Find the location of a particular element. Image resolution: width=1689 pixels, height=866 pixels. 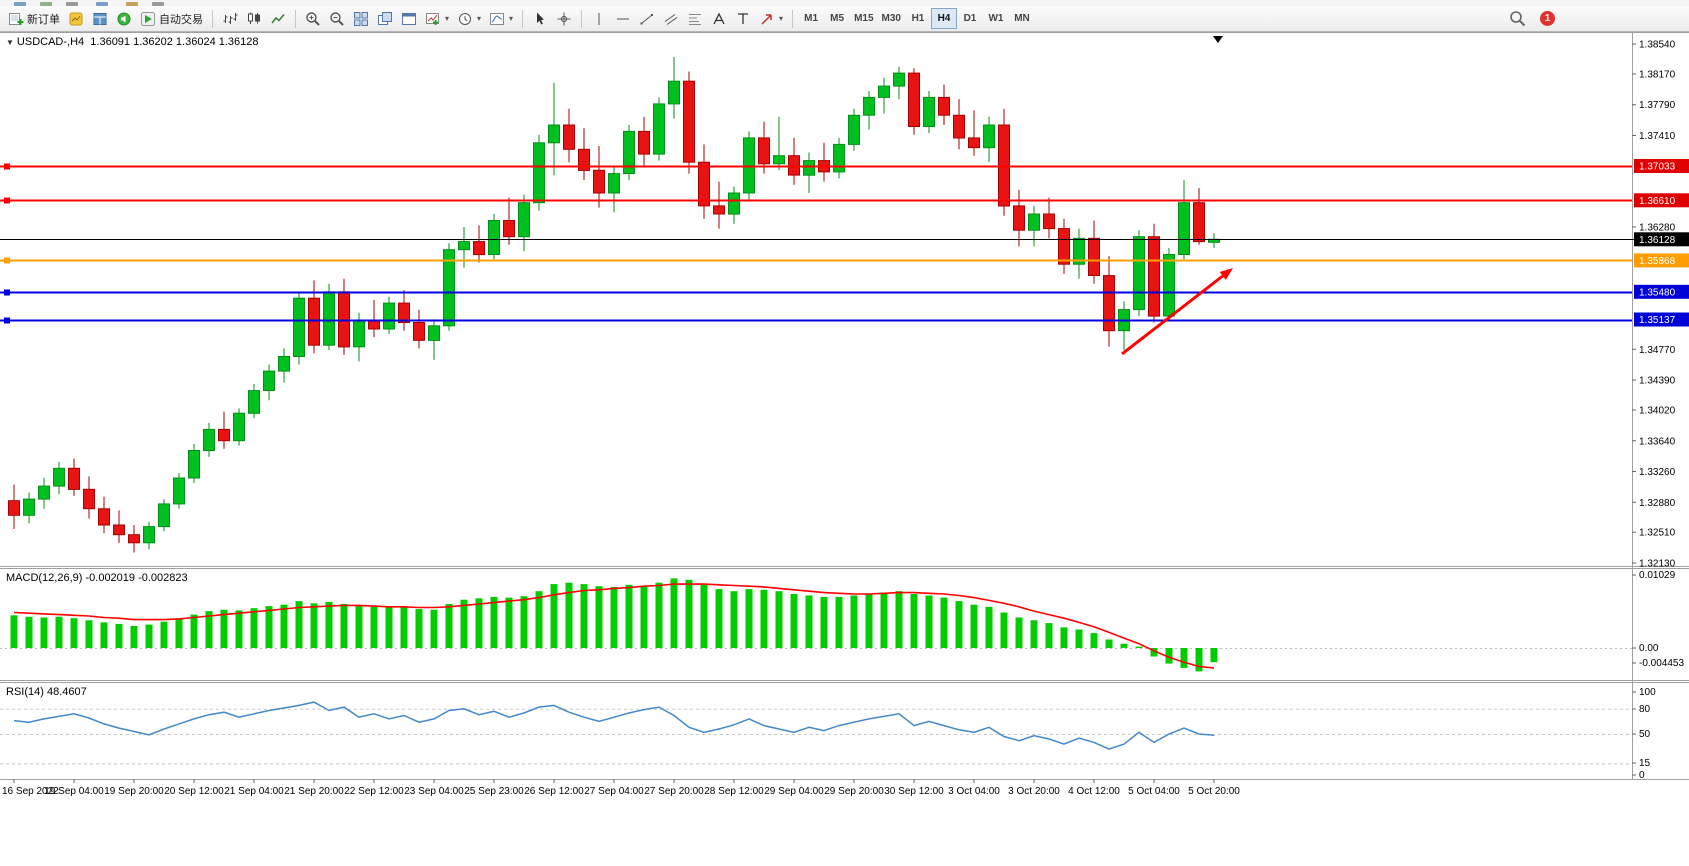

text-label-tool-button is located at coordinates (743, 18).